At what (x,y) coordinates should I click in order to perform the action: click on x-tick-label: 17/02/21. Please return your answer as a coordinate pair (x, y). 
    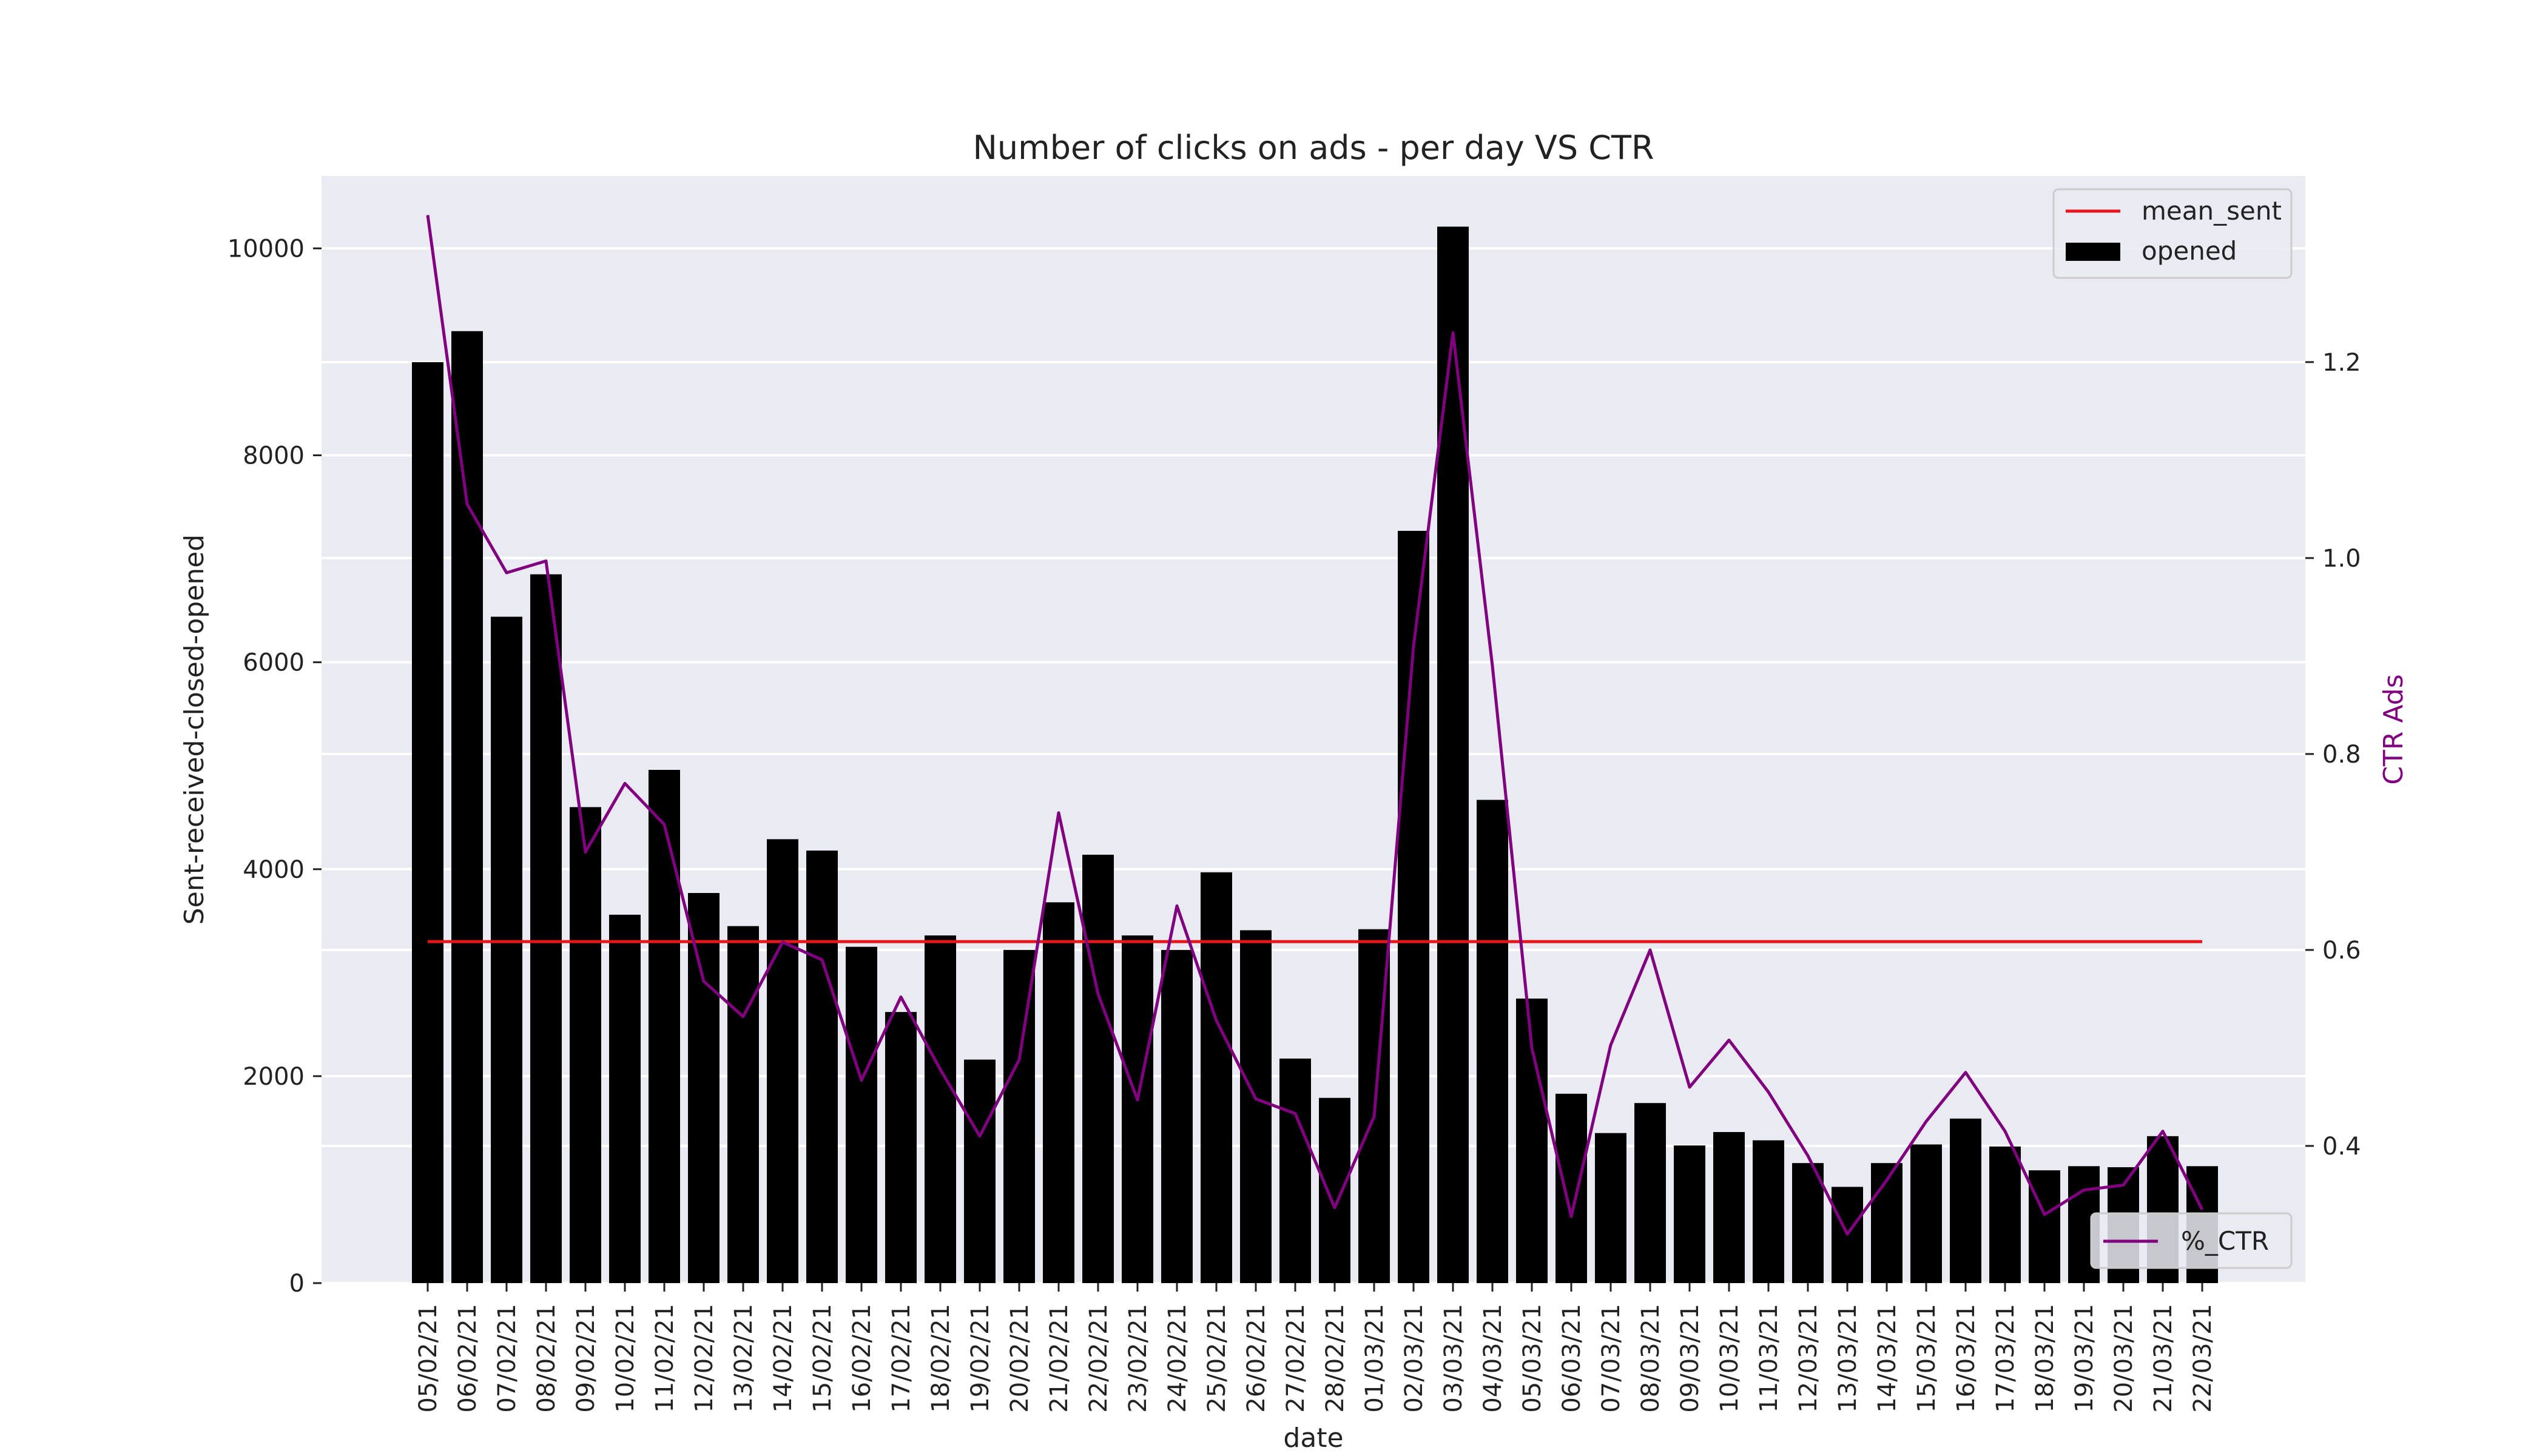
    Looking at the image, I should click on (901, 1358).